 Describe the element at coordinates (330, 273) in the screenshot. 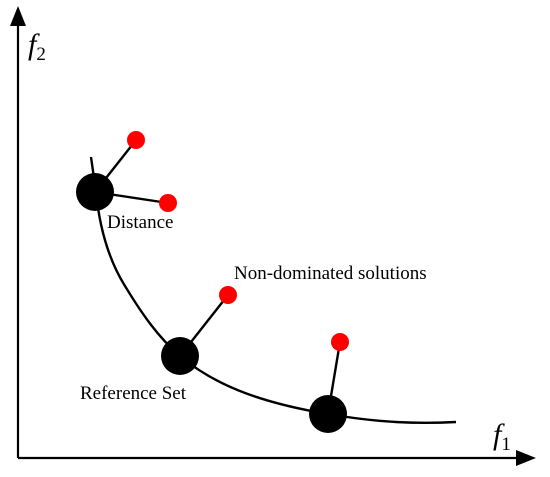

I see `non-dominated-label: Non-dominated solutions` at that location.